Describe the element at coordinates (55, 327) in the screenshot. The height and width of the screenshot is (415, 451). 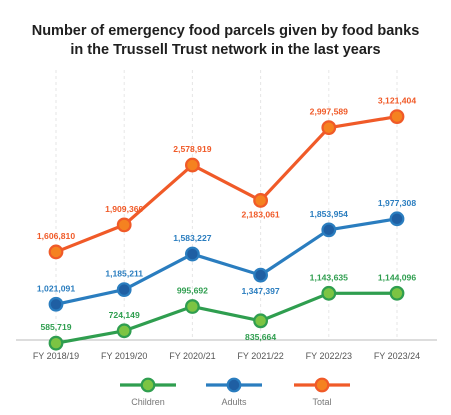
I see `children-data-label: 585,719` at that location.